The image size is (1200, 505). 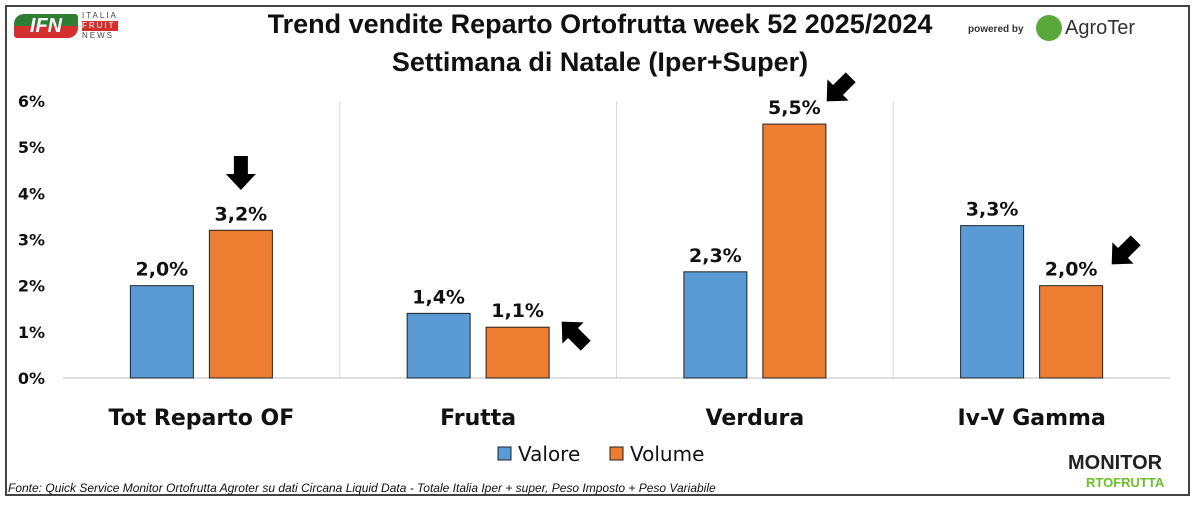 I want to click on arrow-up-left-icon, so click(x=576, y=336).